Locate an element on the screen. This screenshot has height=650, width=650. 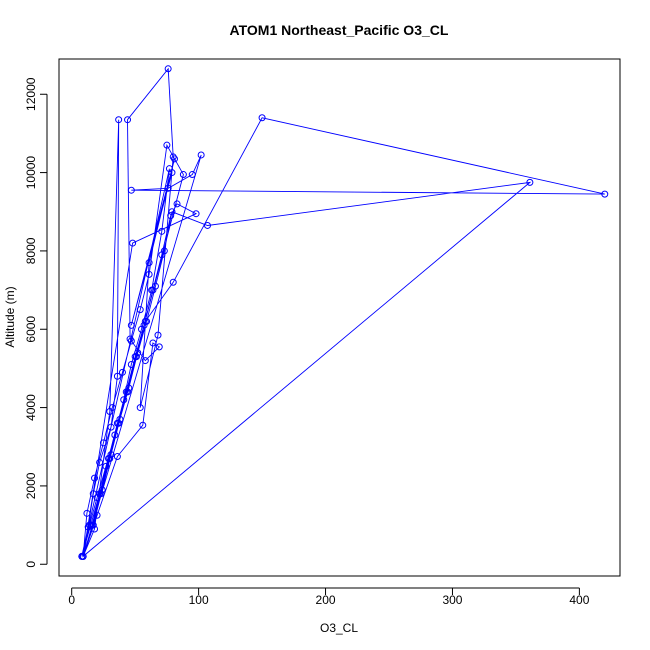
y-axis-label: Altitude (m) is located at coordinates (10, 316).